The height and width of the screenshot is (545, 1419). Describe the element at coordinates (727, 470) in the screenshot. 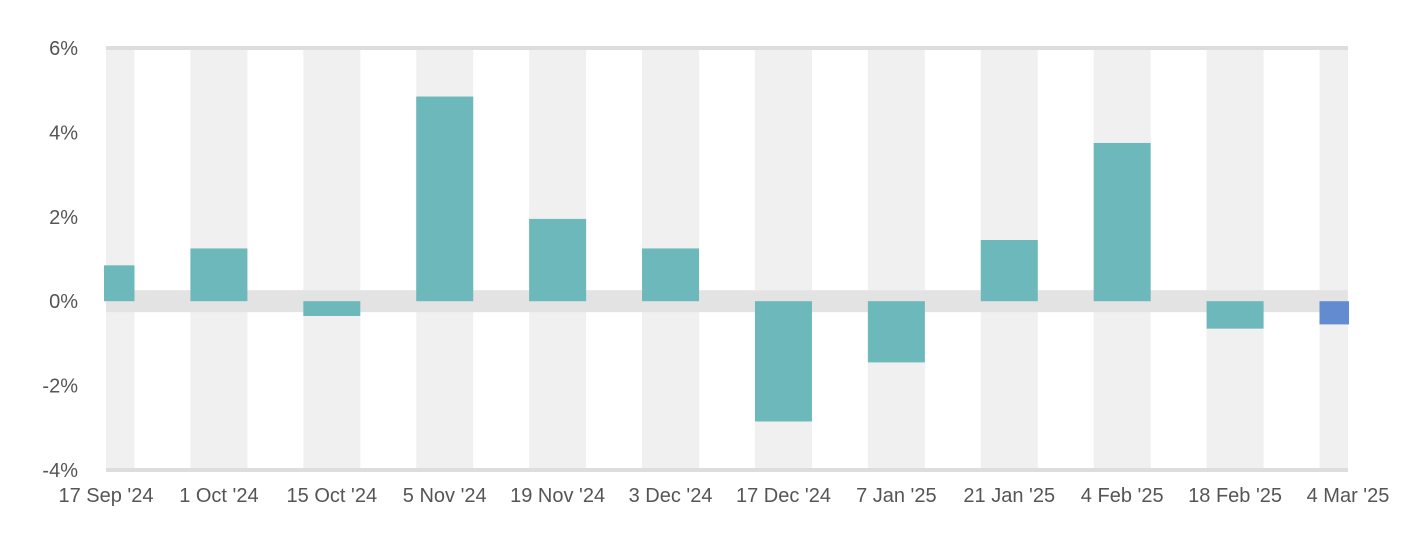

I see `bottom-axis-line` at that location.